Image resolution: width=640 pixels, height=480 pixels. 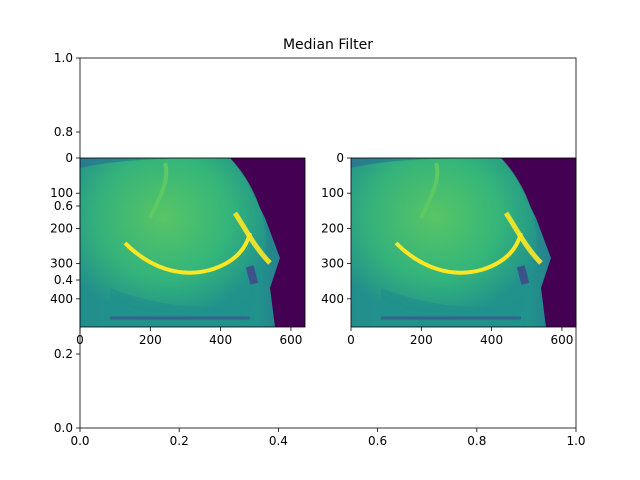 What do you see at coordinates (278, 441) in the screenshot?
I see `outer-x-tick-label: 0.4` at bounding box center [278, 441].